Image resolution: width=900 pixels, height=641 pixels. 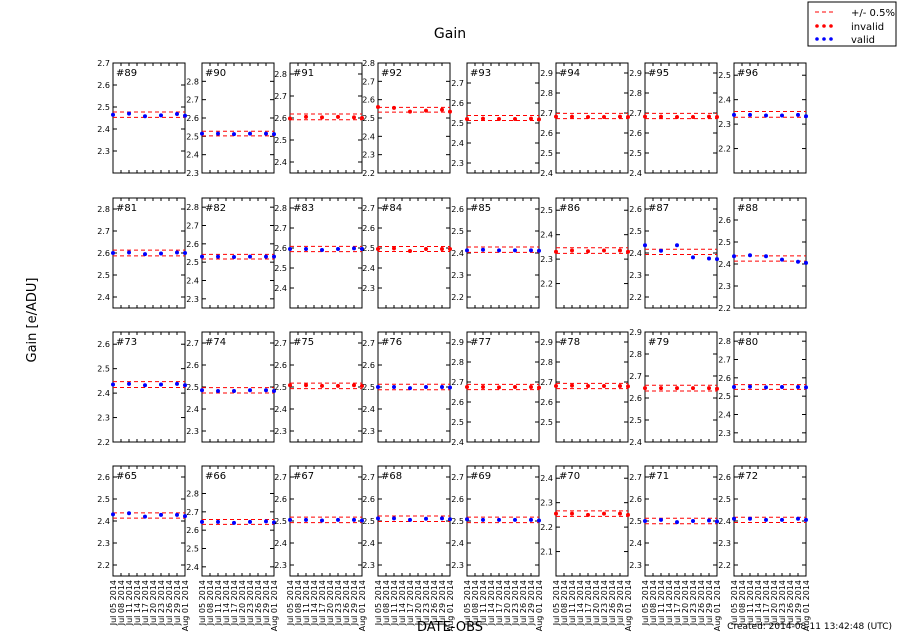 What do you see at coordinates (142, 116) in the screenshot?
I see `panel-89: 2.3 2.4 2.5 2.6 2.7 #89` at bounding box center [142, 116].